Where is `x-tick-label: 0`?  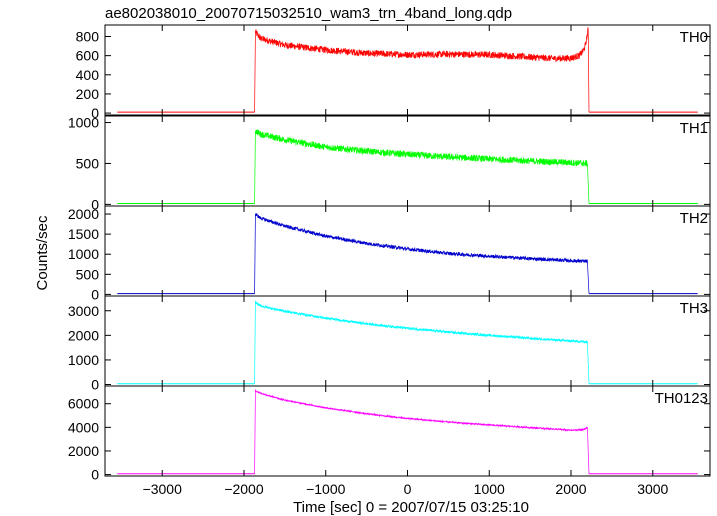
x-tick-label: 0 is located at coordinates (408, 489).